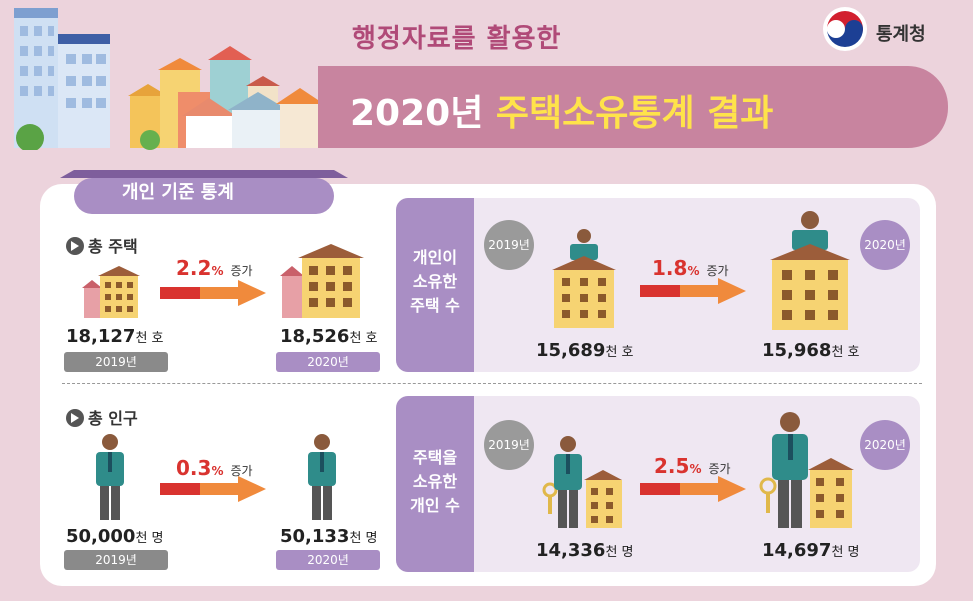  What do you see at coordinates (101, 536) in the screenshot?
I see `population-2019-number: 50,000` at bounding box center [101, 536].